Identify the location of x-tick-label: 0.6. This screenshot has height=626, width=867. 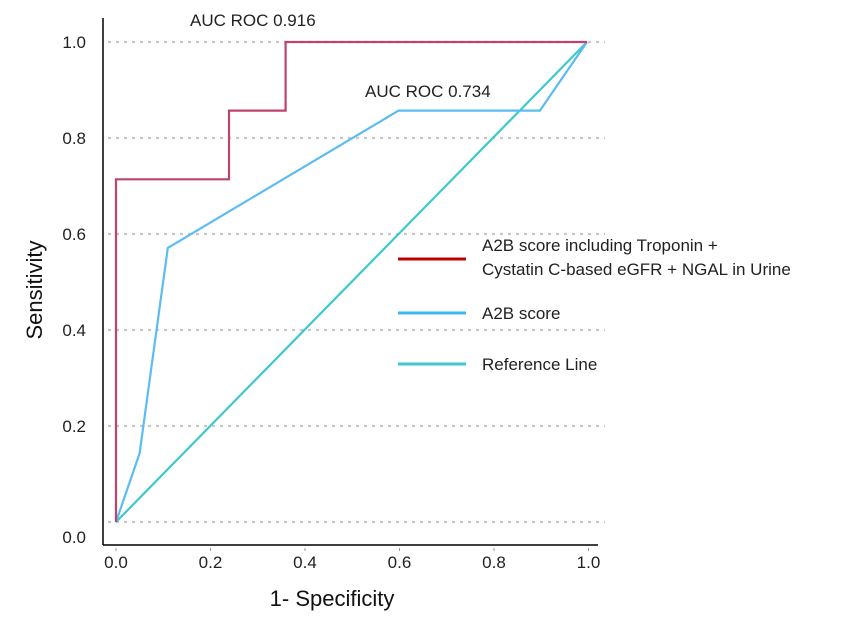
(400, 562).